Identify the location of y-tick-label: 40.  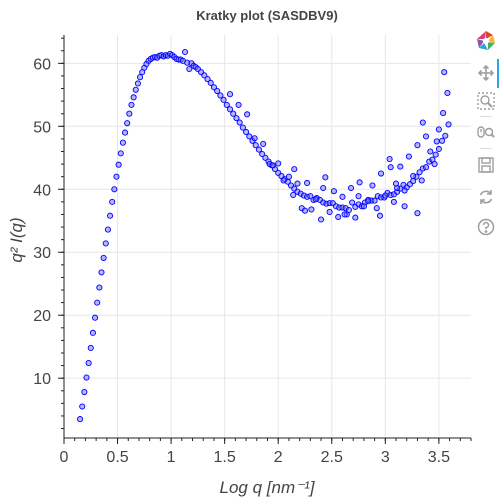
(42, 190).